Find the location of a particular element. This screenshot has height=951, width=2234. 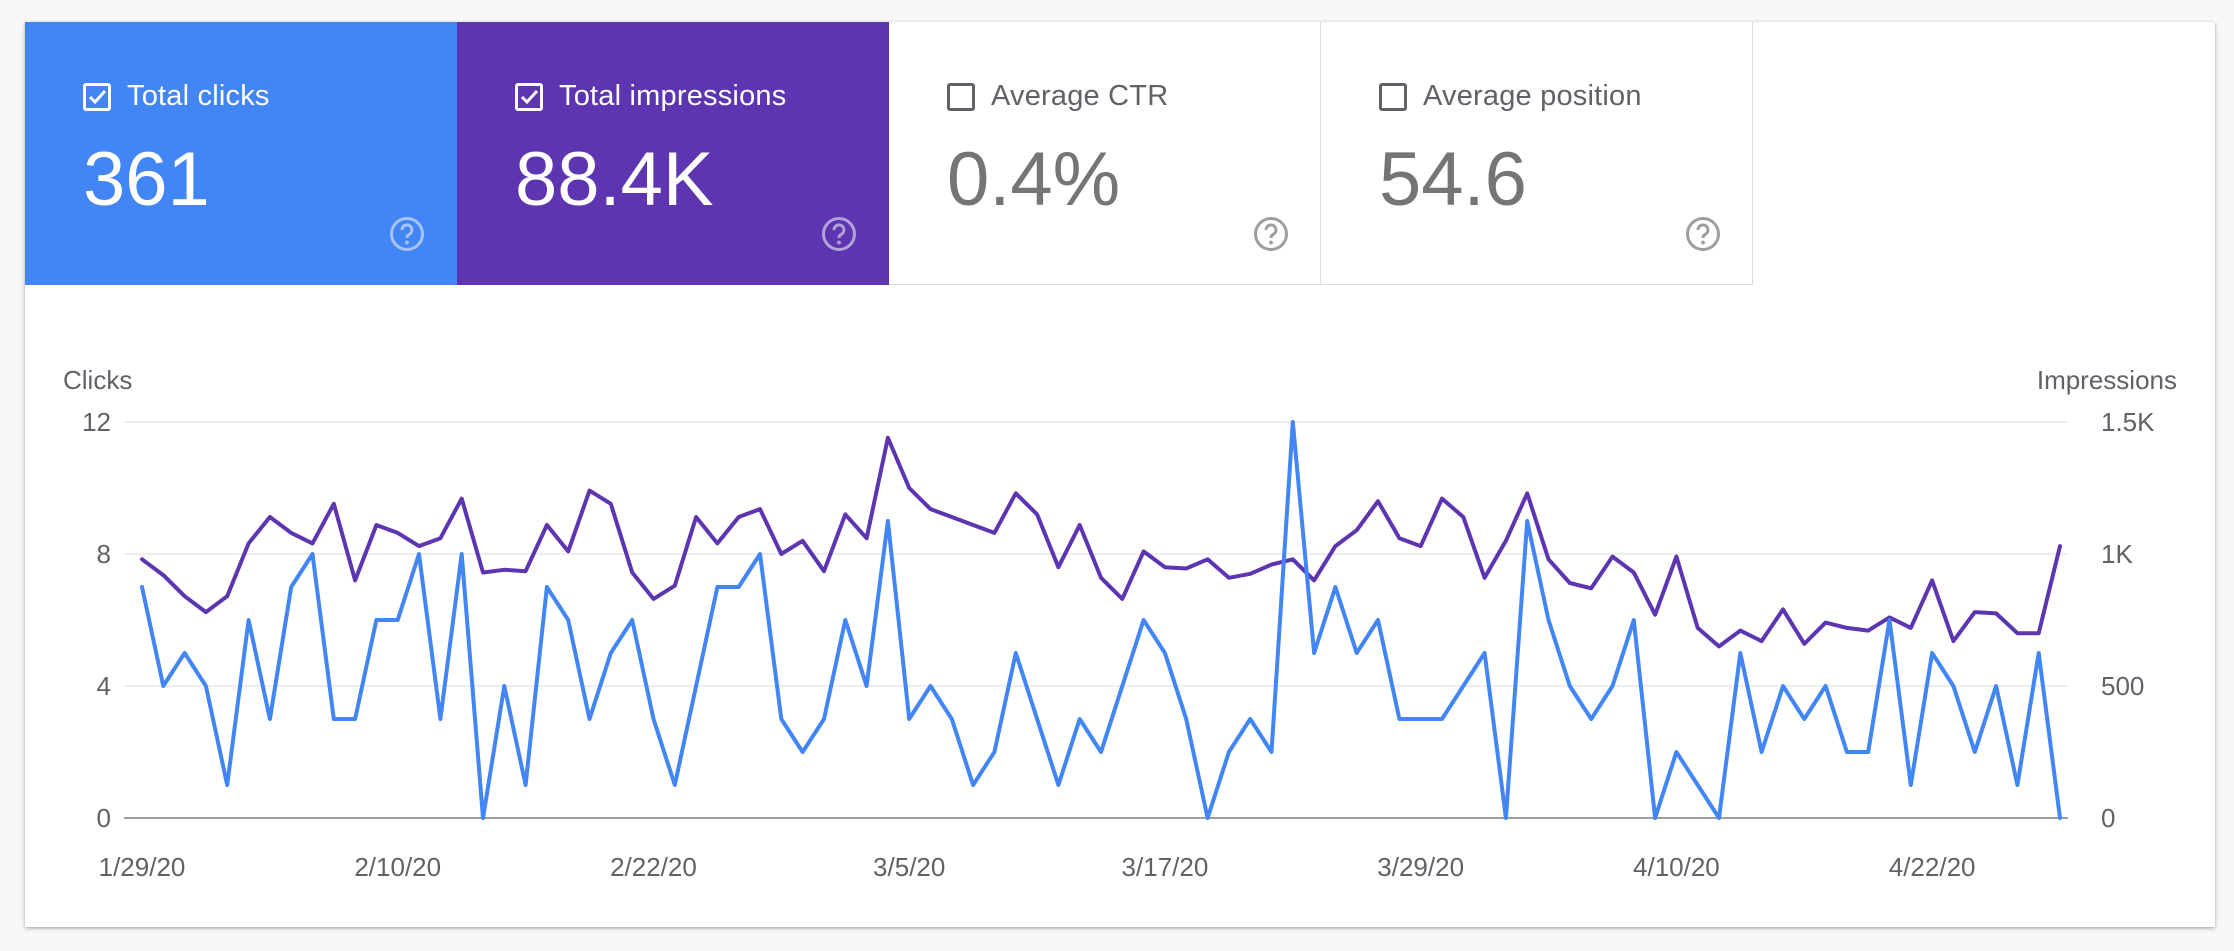

left-tick-label: 4 is located at coordinates (104, 686).